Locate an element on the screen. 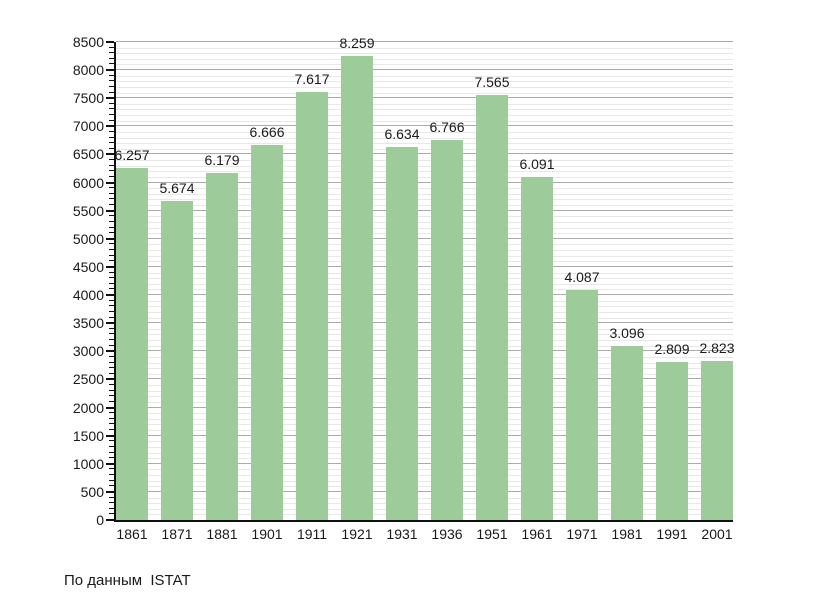  x-axis-tick-label: 1901 is located at coordinates (267, 534).